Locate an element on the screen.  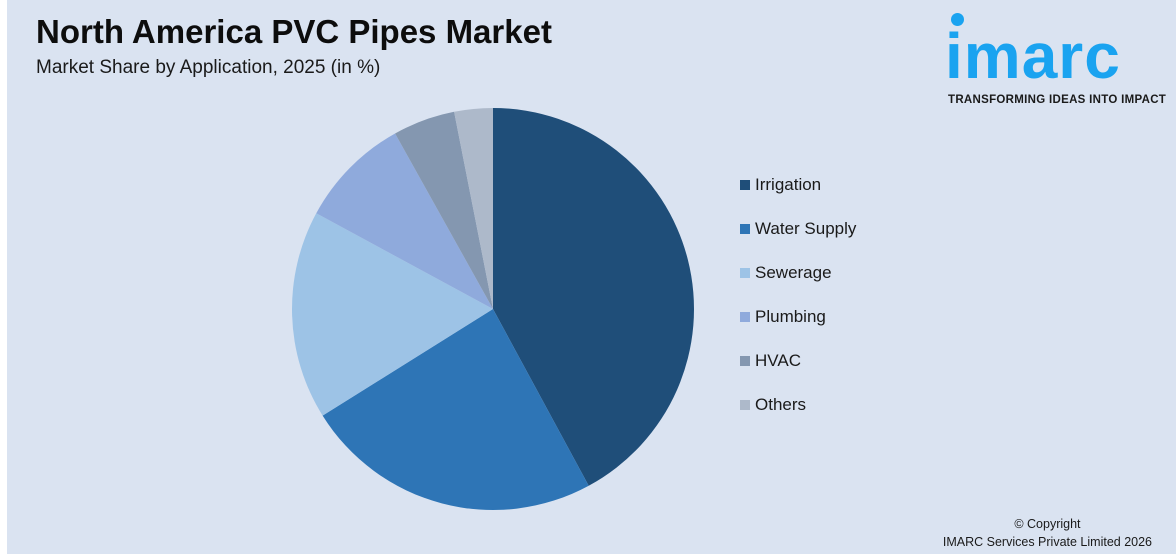
chart-subtitle: Market Share by Application, 2025 (in %) is located at coordinates (208, 67).